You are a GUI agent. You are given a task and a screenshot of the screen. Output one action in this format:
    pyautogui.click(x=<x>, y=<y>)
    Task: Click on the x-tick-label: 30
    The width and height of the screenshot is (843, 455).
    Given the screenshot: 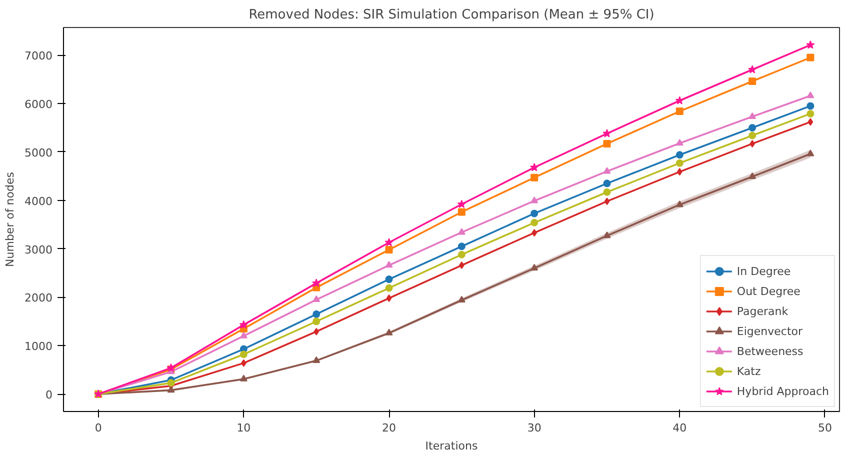 What is the action you would take?
    pyautogui.click(x=534, y=428)
    